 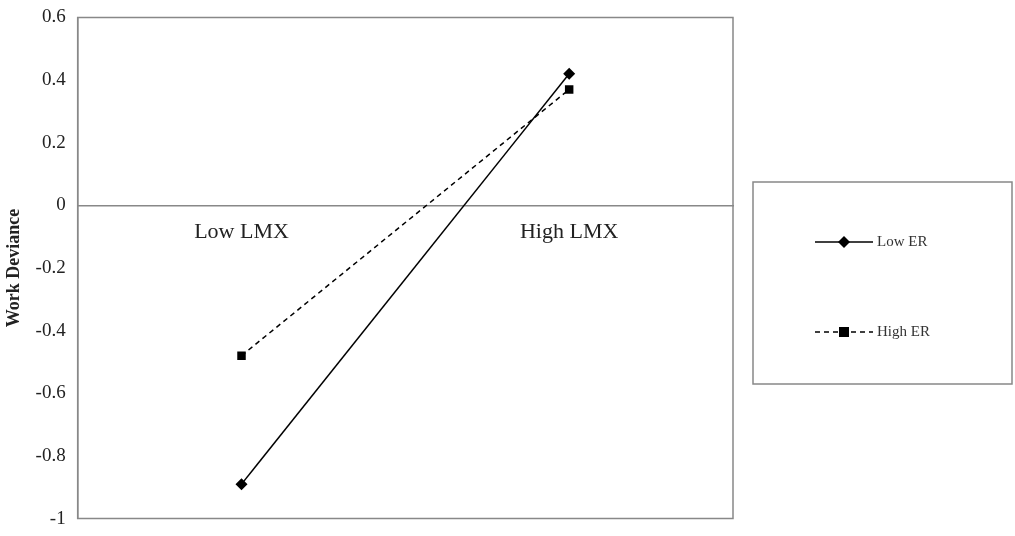 I want to click on legend-label: Low ER, so click(x=902, y=240).